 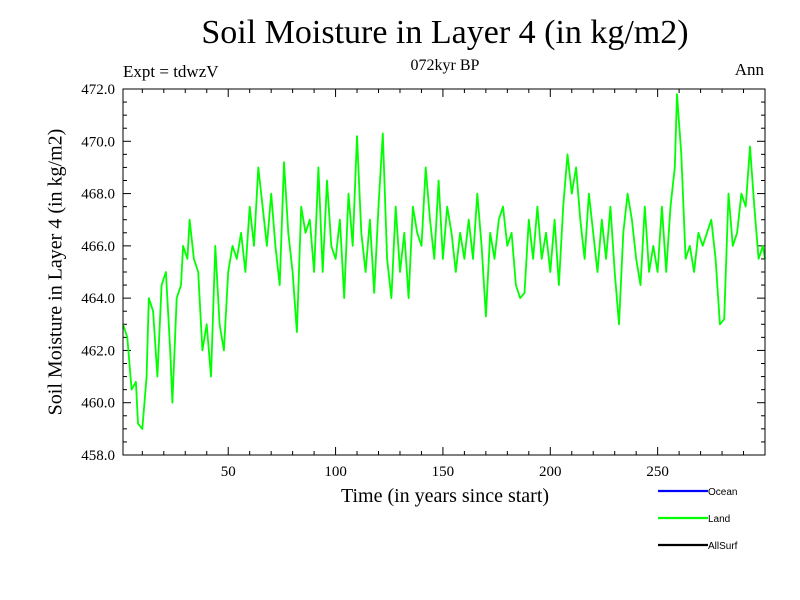 I want to click on y-tick-label: 464.0, so click(x=98, y=299).